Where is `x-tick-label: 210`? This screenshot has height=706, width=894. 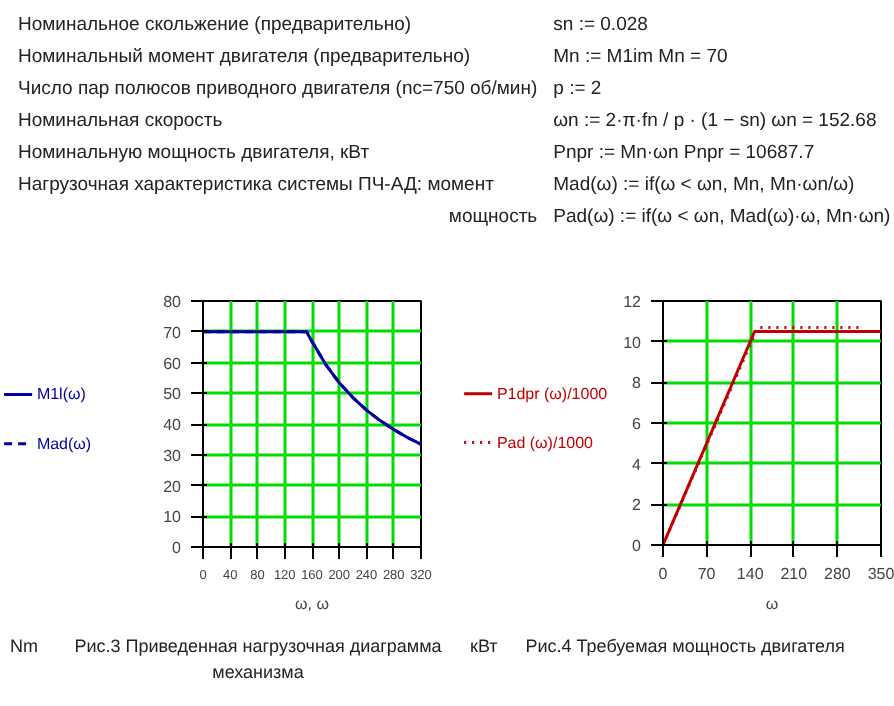
x-tick-label: 210 is located at coordinates (794, 574).